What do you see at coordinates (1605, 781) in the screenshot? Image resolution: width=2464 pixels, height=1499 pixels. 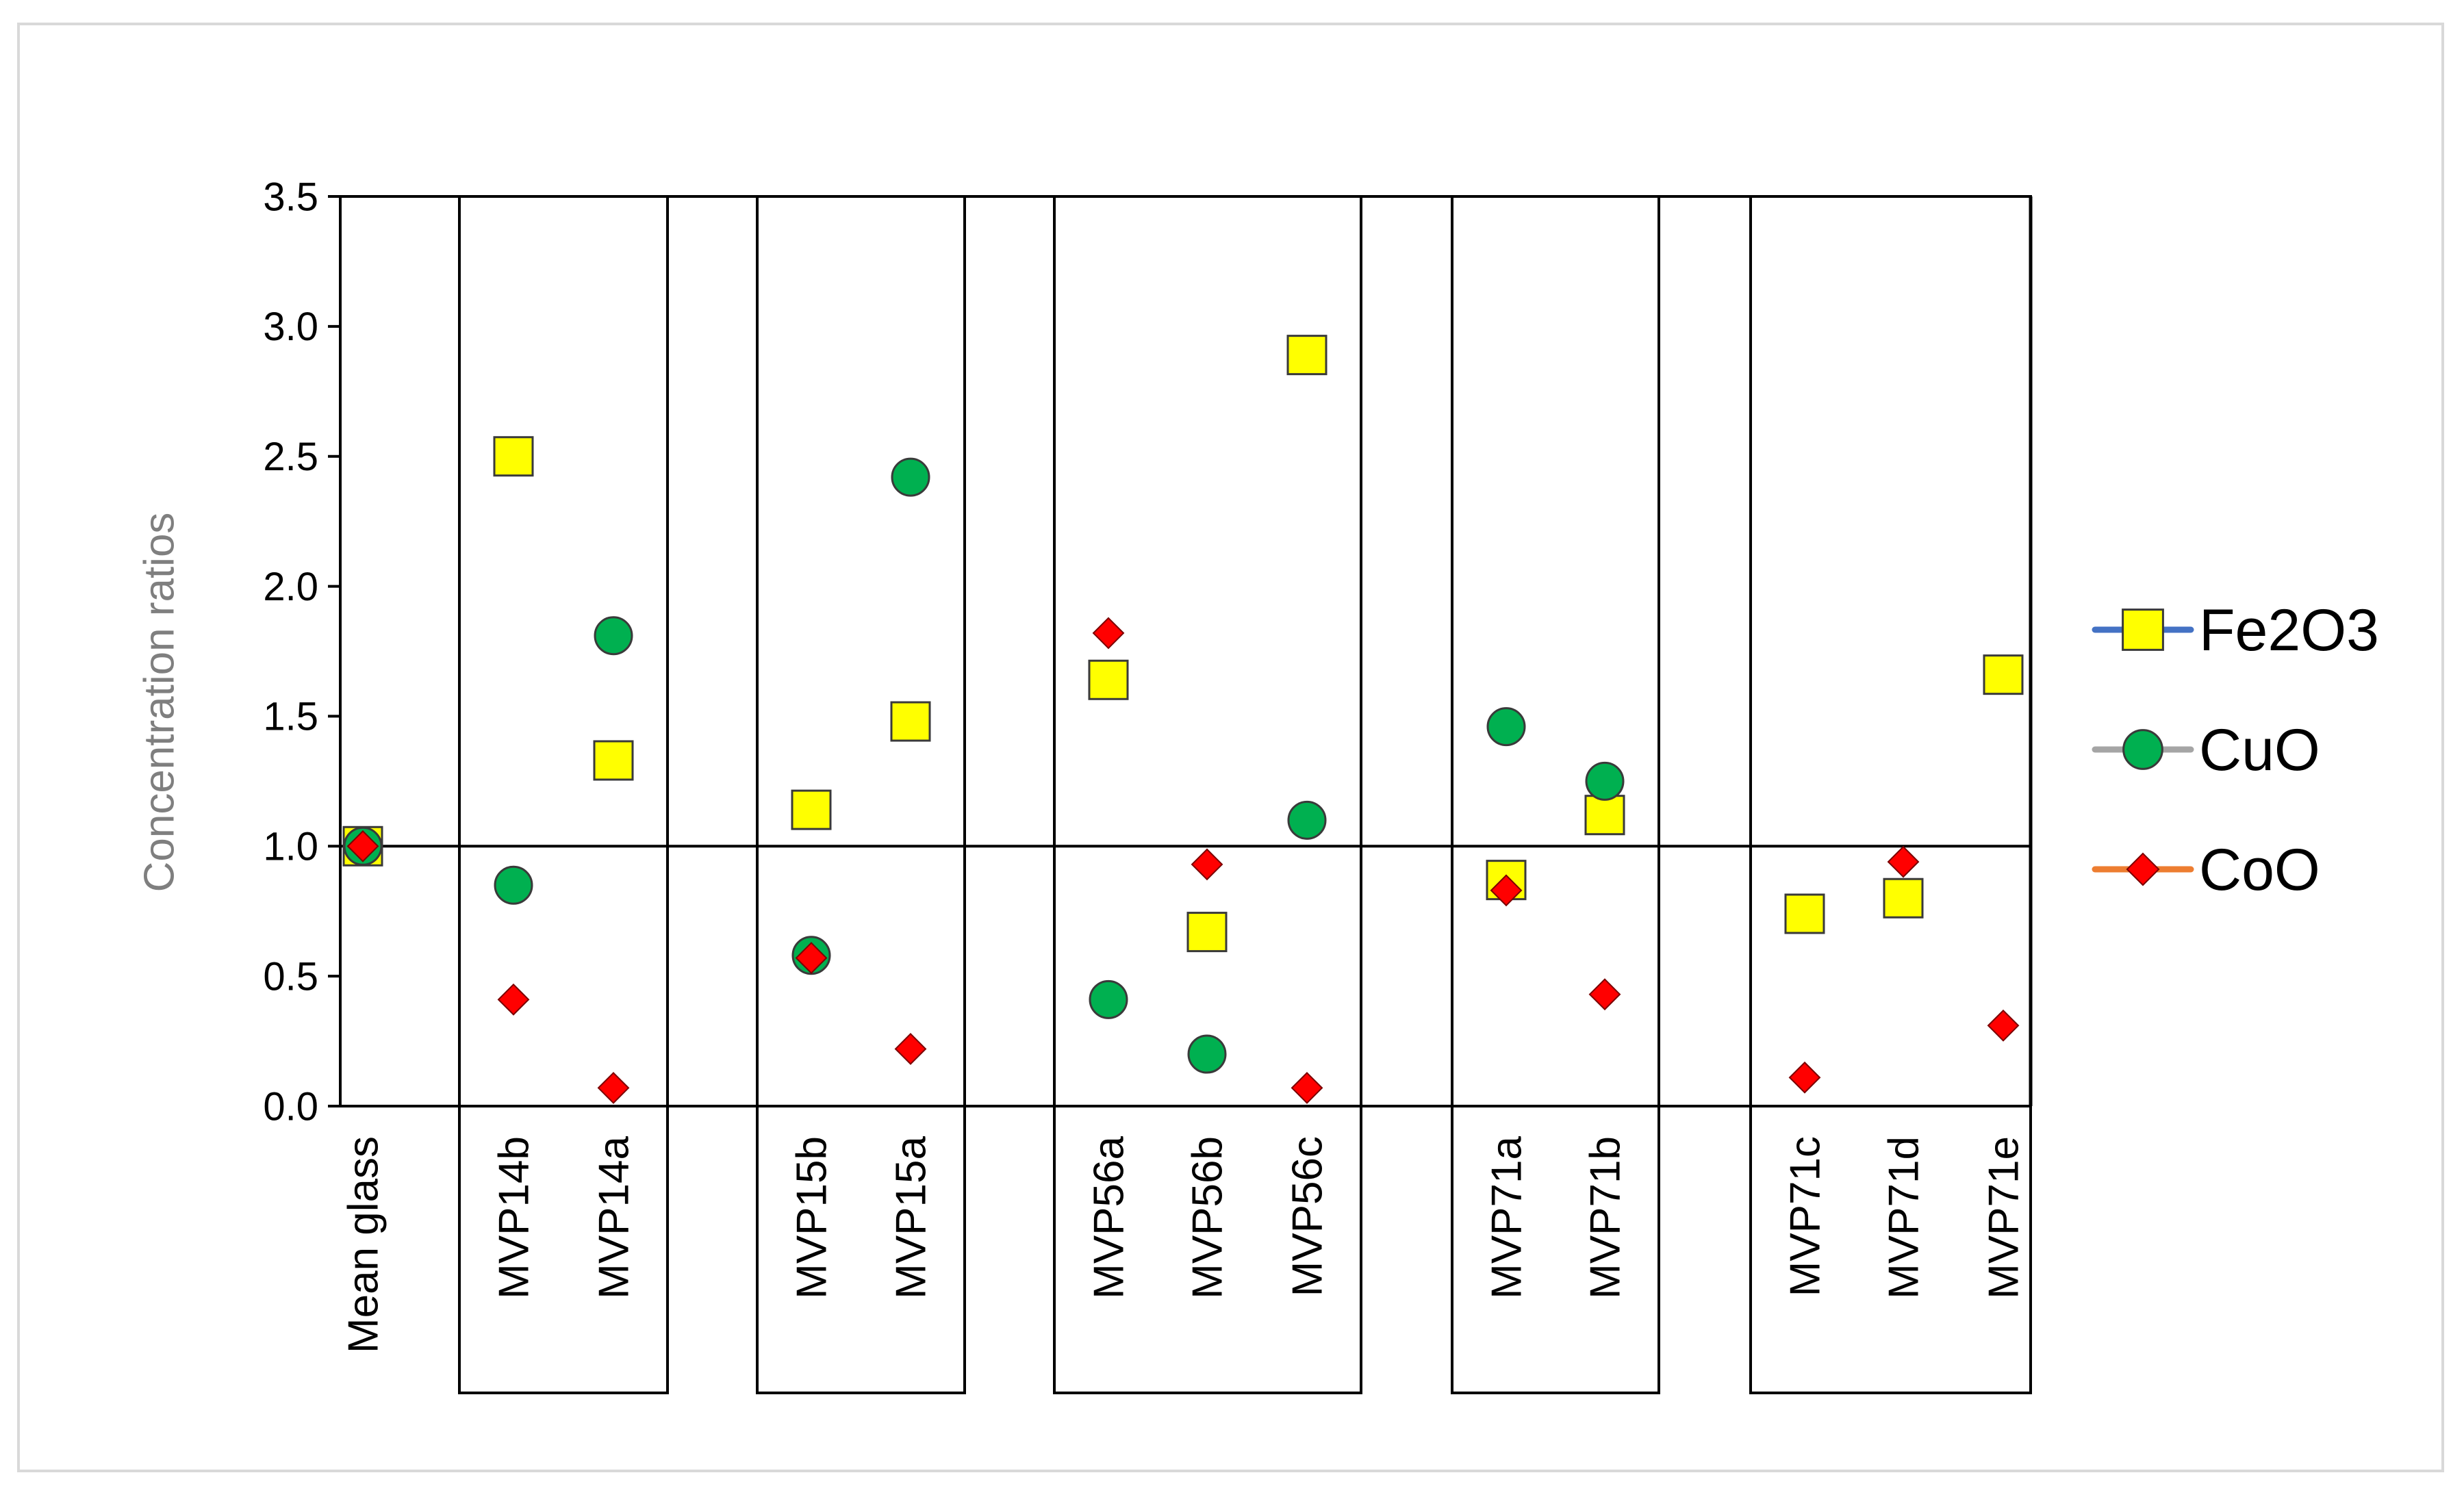 I see `CuO-point-MVP71b` at bounding box center [1605, 781].